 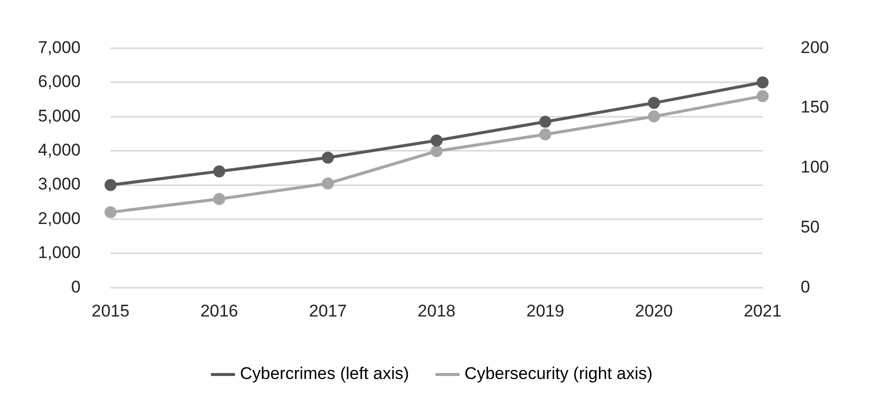 I want to click on x-tick-label: 2021, so click(x=763, y=310).